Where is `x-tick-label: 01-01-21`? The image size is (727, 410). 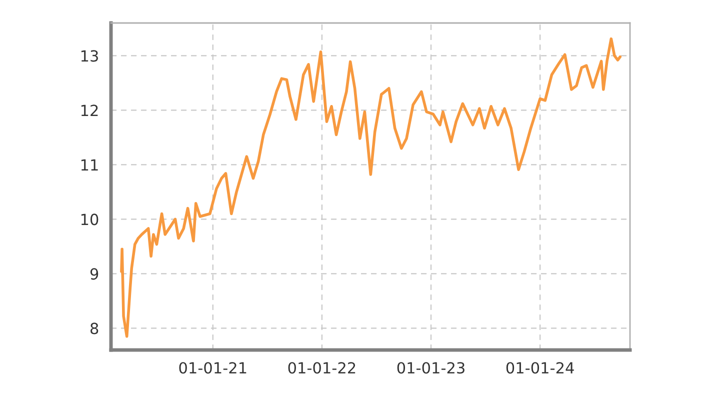
x-tick-label: 01-01-21 is located at coordinates (212, 368).